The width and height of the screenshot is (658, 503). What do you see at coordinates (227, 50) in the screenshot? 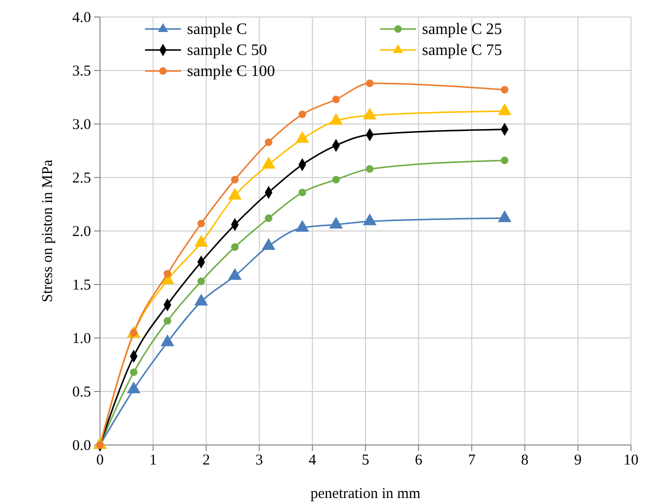
I see `legend-label: sample C 50` at bounding box center [227, 50].